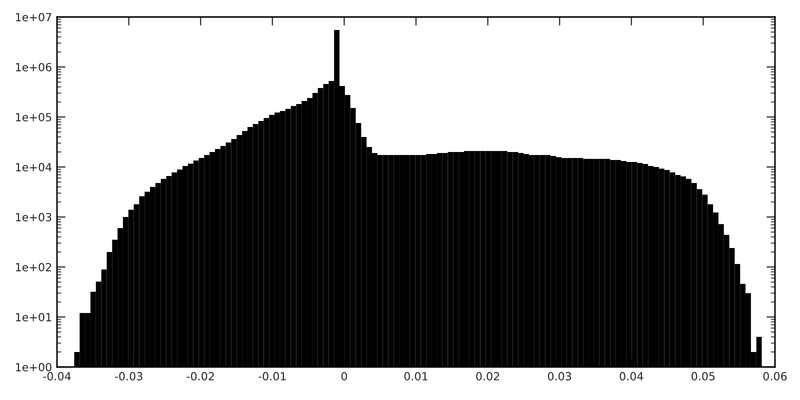 The width and height of the screenshot is (800, 400). What do you see at coordinates (34, 367) in the screenshot?
I see `y-tick-label: 1e+00` at bounding box center [34, 367].